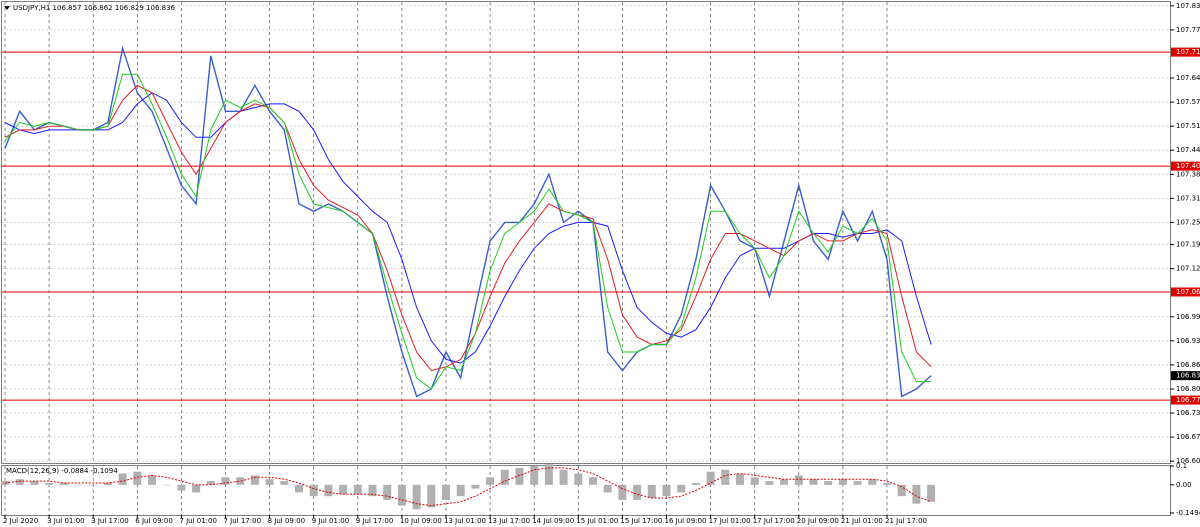  I want to click on x-tick-label: 17 Jul 01:00, so click(730, 521).